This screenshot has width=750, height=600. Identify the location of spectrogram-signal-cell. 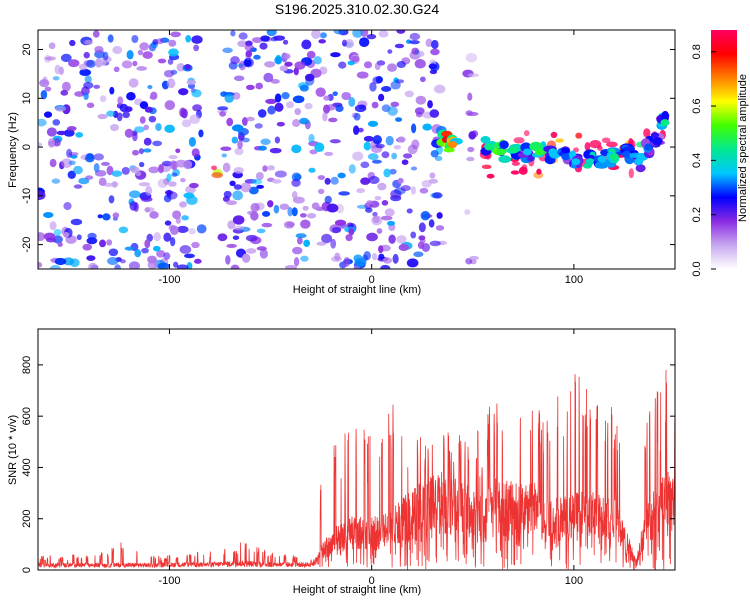
(640, 168).